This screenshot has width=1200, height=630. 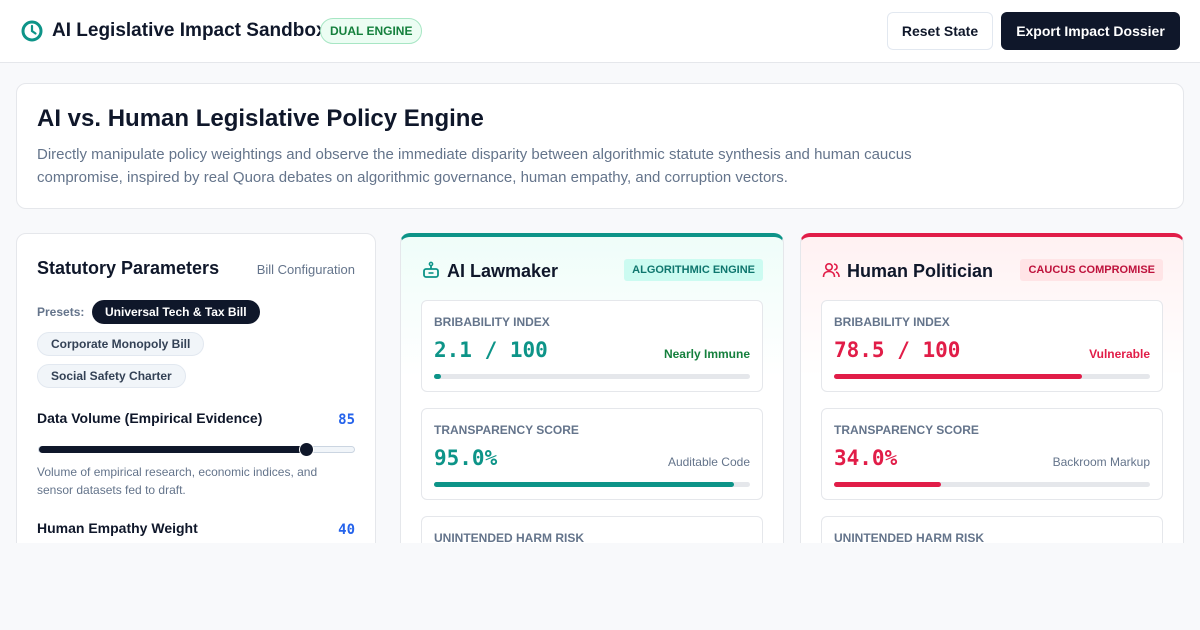 I want to click on preset-social-safety: Social Safety Charter, so click(x=111, y=376).